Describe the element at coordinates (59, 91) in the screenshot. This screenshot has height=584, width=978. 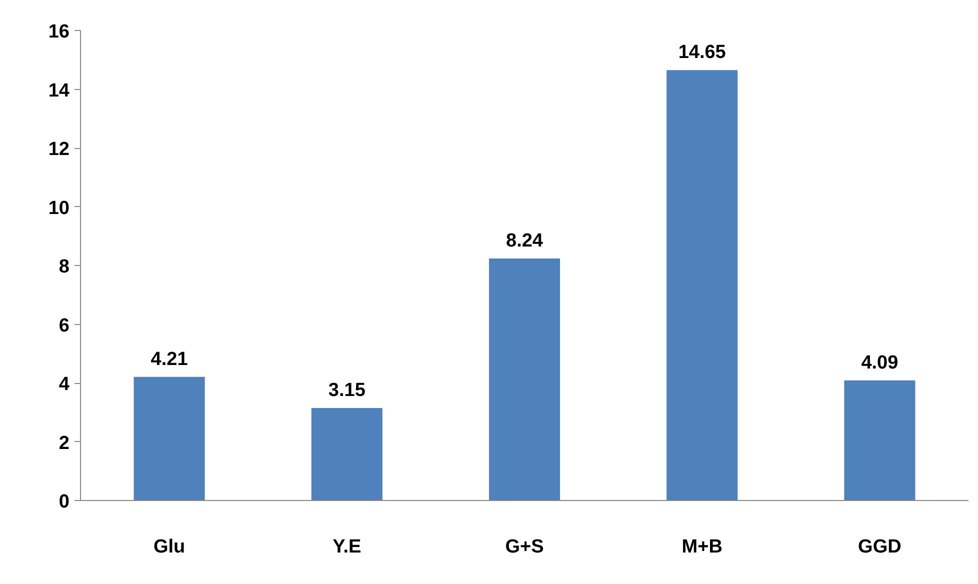
I see `y-tick-label: 14` at that location.